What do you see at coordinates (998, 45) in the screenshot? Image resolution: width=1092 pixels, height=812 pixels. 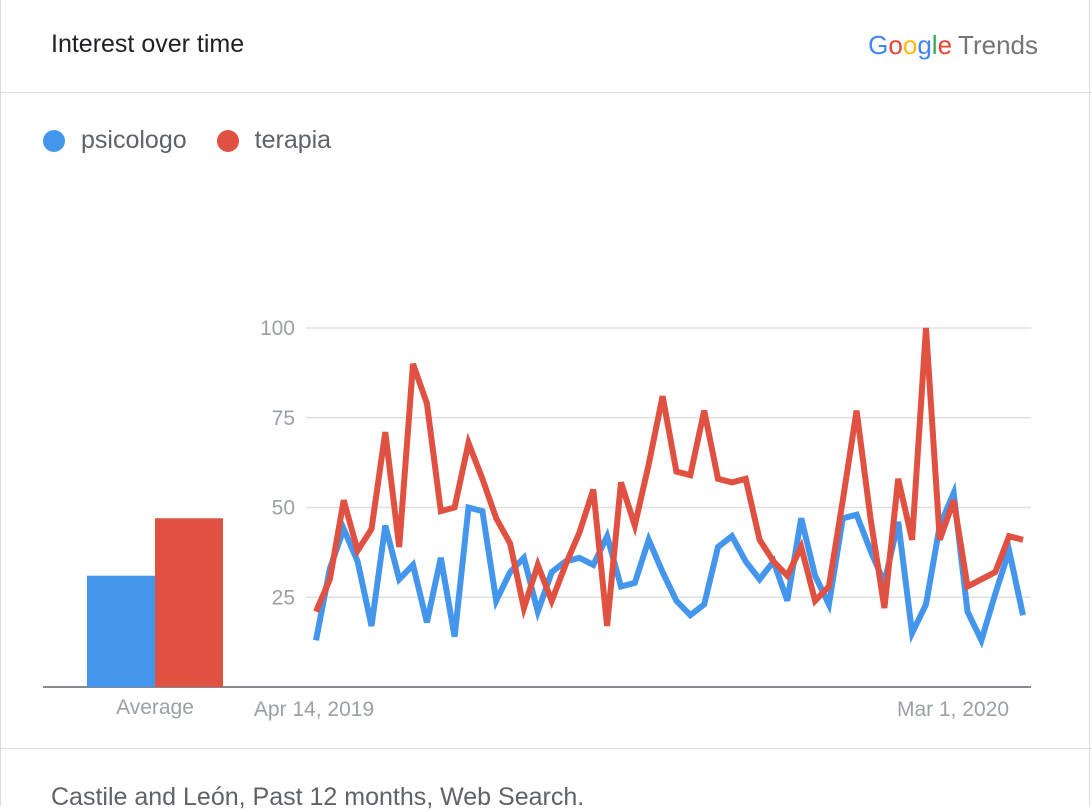 I see `trends-wordmark: Trends` at bounding box center [998, 45].